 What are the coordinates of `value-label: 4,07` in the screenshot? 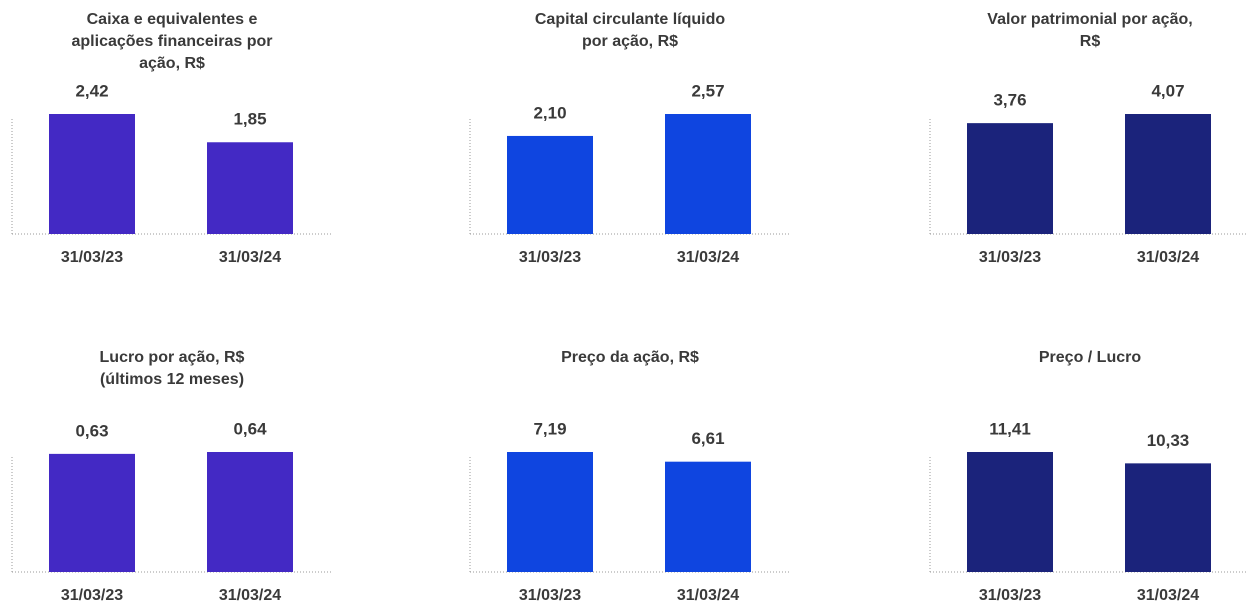 It's located at (1167, 90).